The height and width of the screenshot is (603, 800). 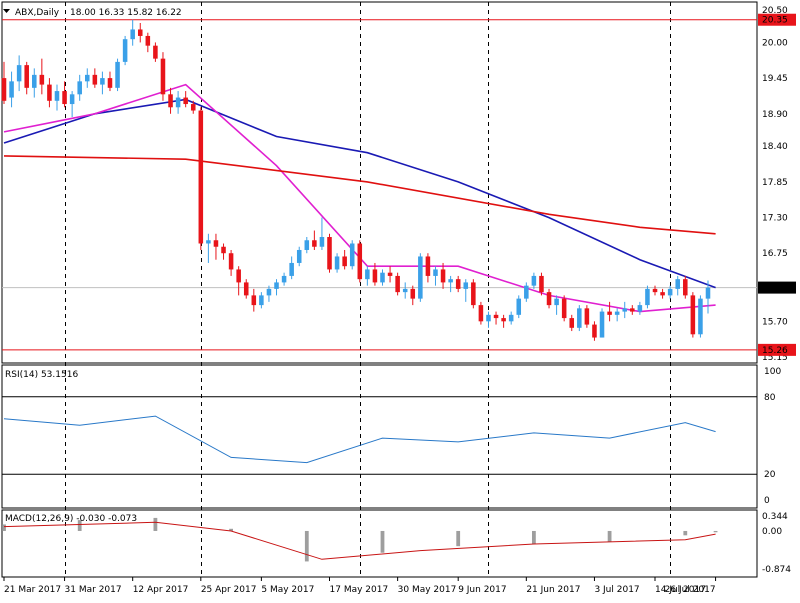 What do you see at coordinates (775, 358) in the screenshot?
I see `price-tick-label: 15.15` at bounding box center [775, 358].